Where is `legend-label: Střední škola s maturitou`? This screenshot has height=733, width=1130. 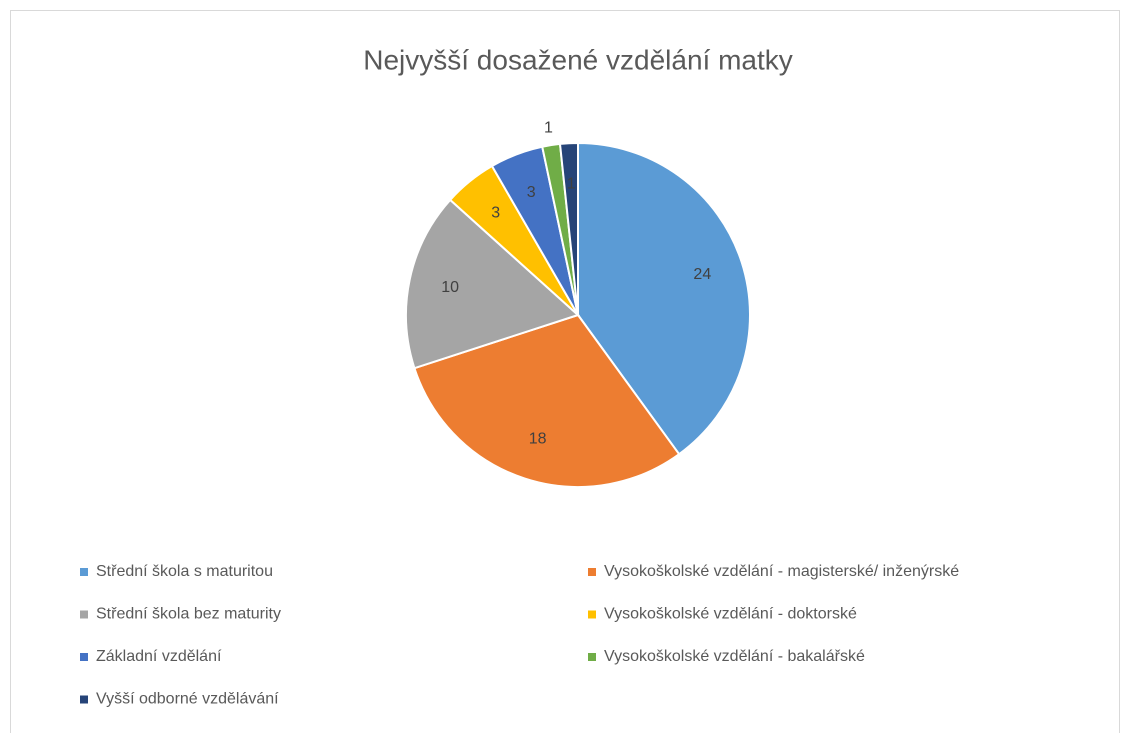 legend-label: Střední škola s maturitou is located at coordinates (184, 571).